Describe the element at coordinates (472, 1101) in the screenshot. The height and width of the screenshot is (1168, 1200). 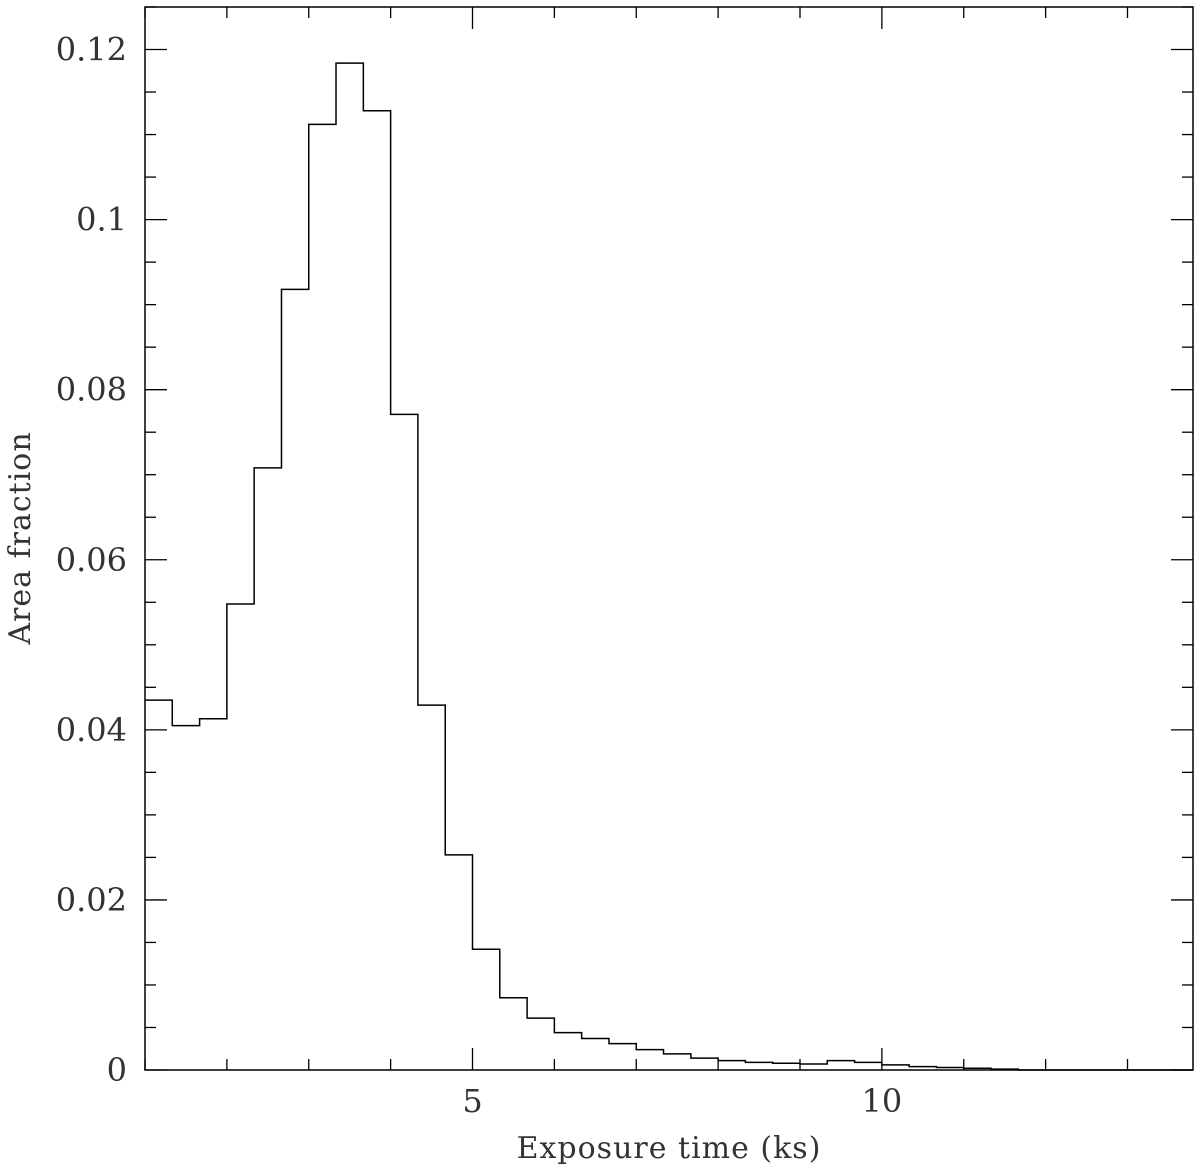
I see `x-tick-label: 5` at that location.